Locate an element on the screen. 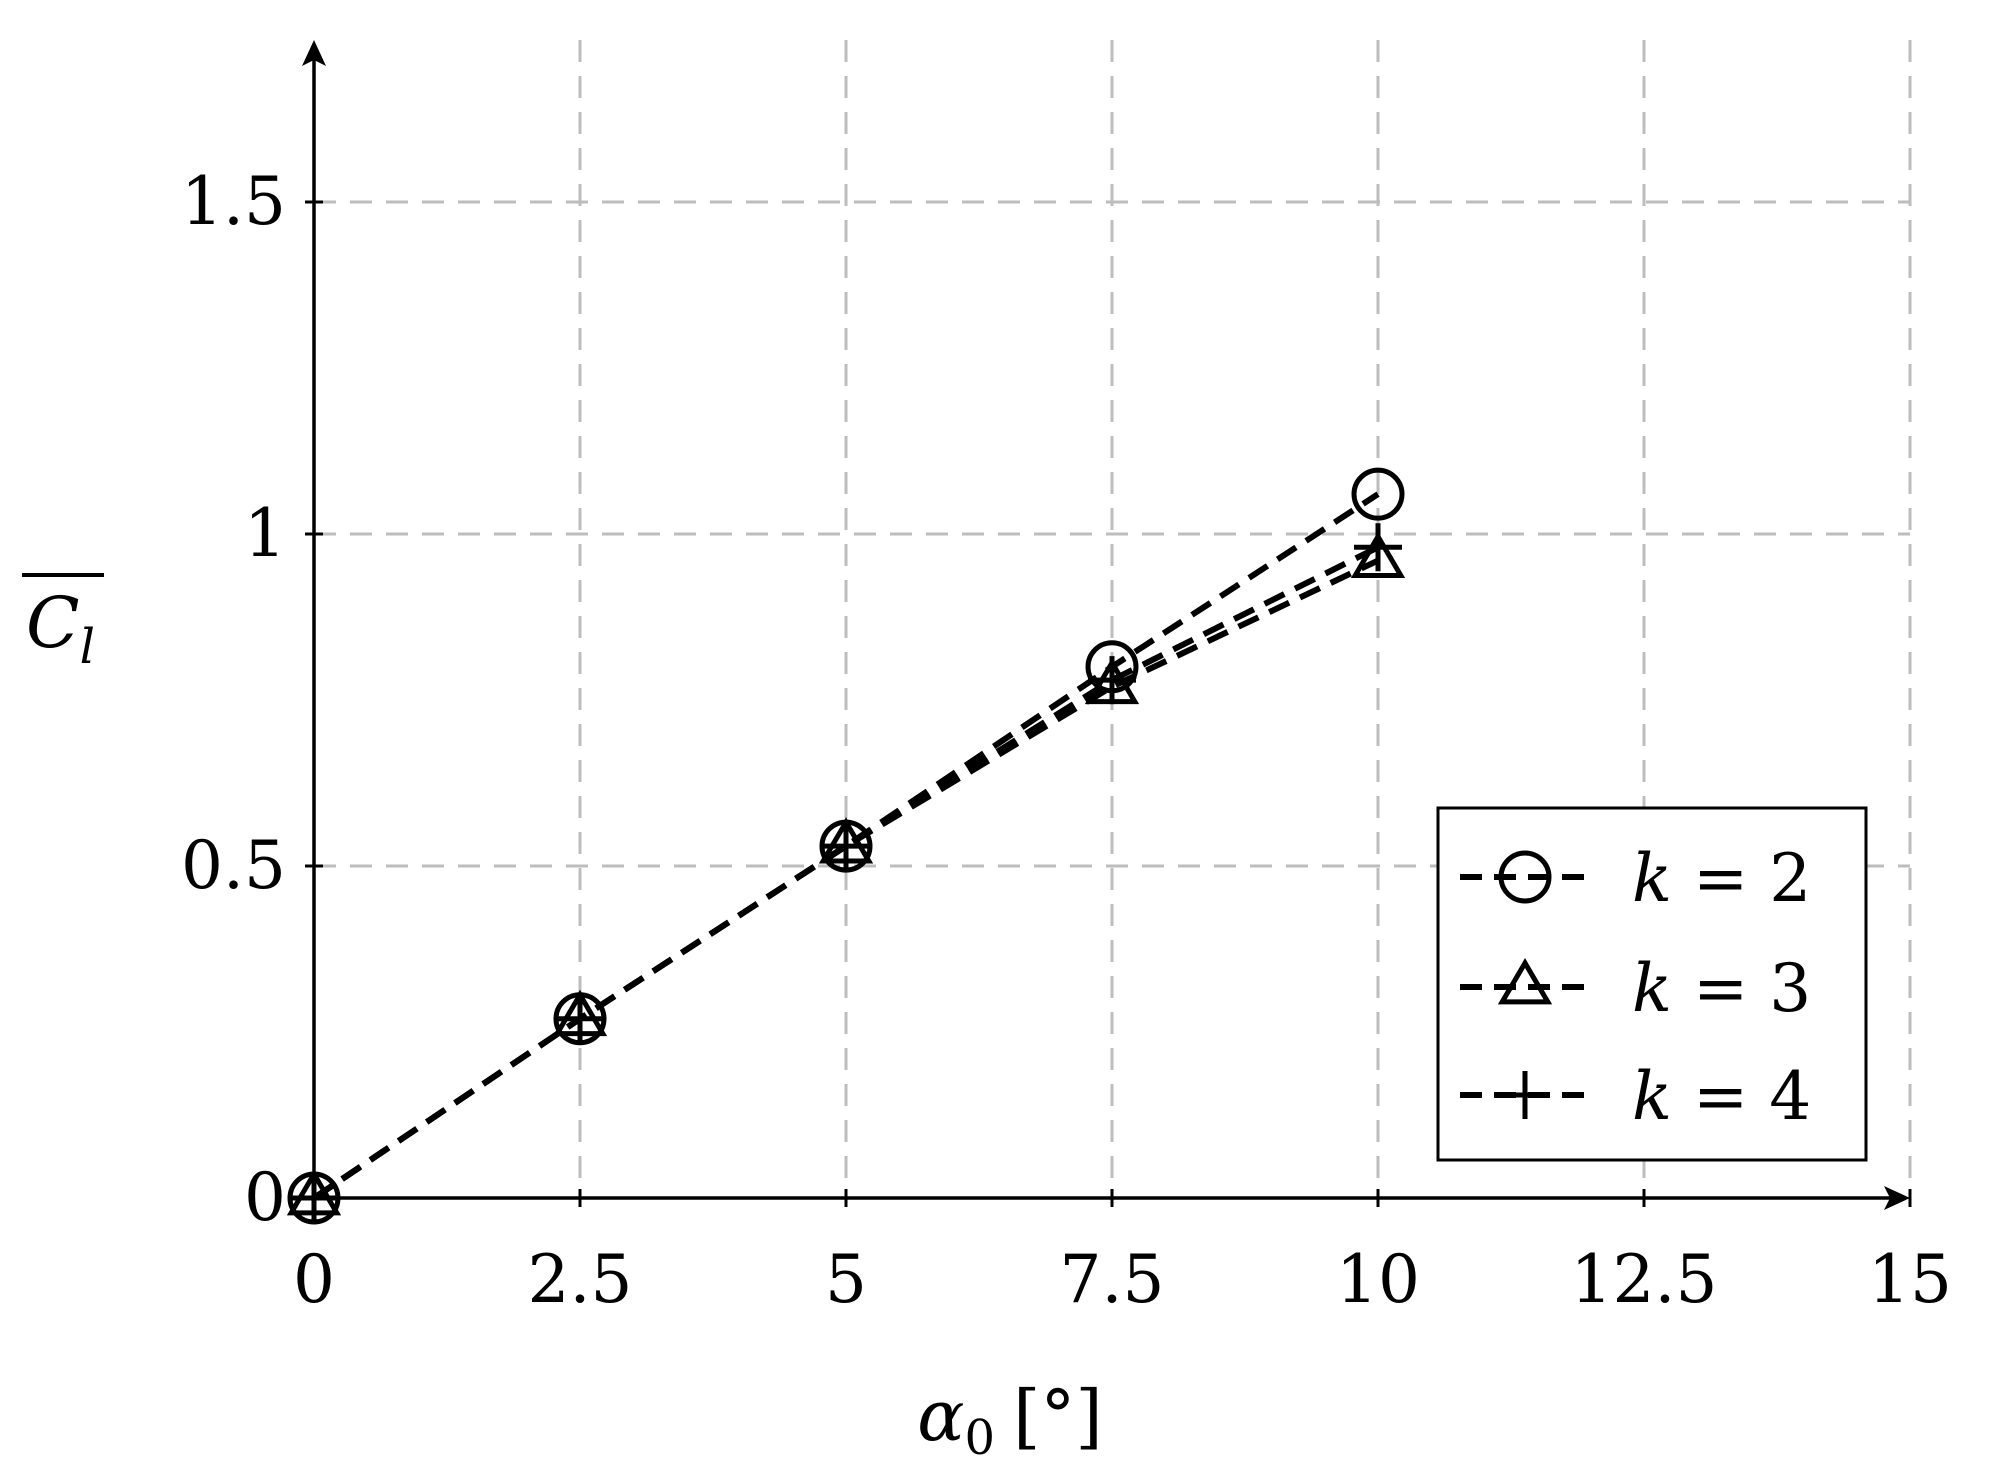 The image size is (1989, 1479). svg-text: Cl is located at coordinates (60, 628).